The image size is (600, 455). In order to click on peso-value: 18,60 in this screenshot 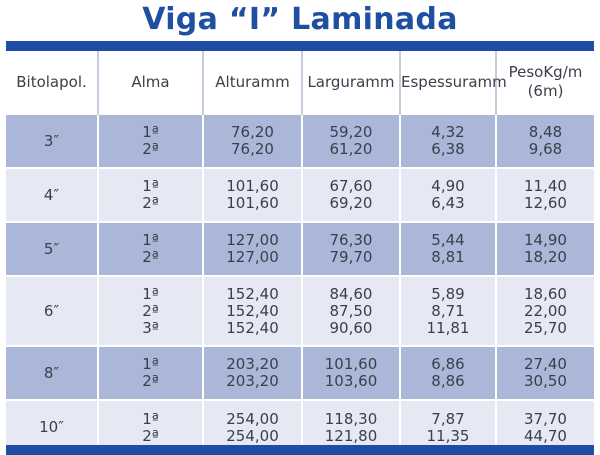, I will do `click(545, 293)`.